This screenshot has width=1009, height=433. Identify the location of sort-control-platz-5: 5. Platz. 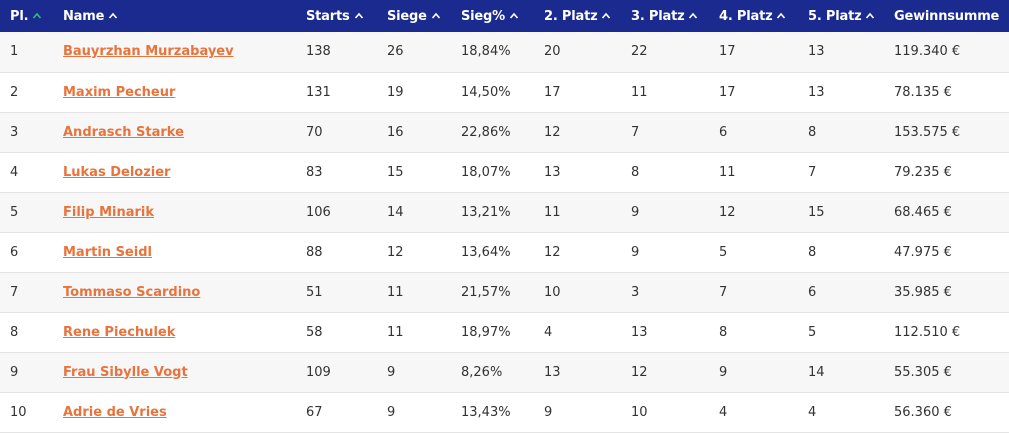
(841, 16).